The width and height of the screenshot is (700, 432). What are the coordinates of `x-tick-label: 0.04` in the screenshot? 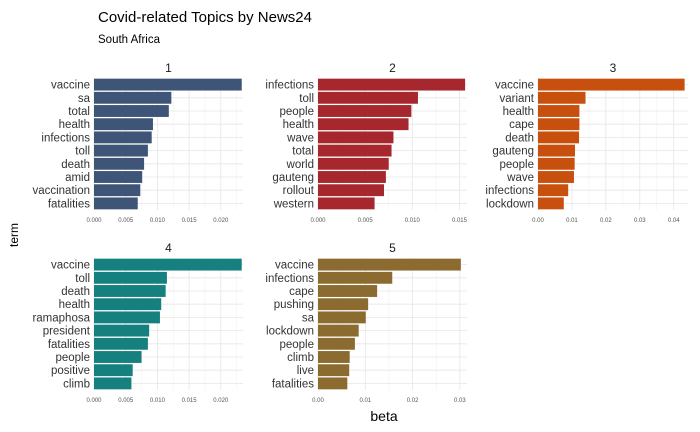 It's located at (674, 221).